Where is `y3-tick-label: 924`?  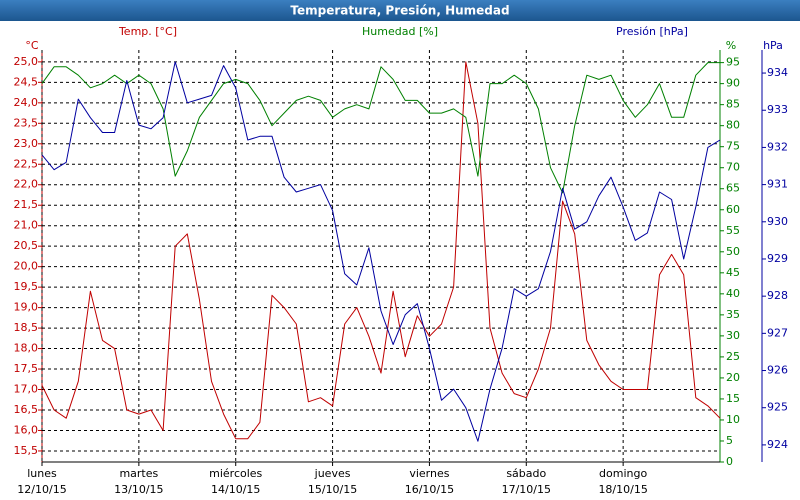
y3-tick-label: 924 is located at coordinates (777, 444).